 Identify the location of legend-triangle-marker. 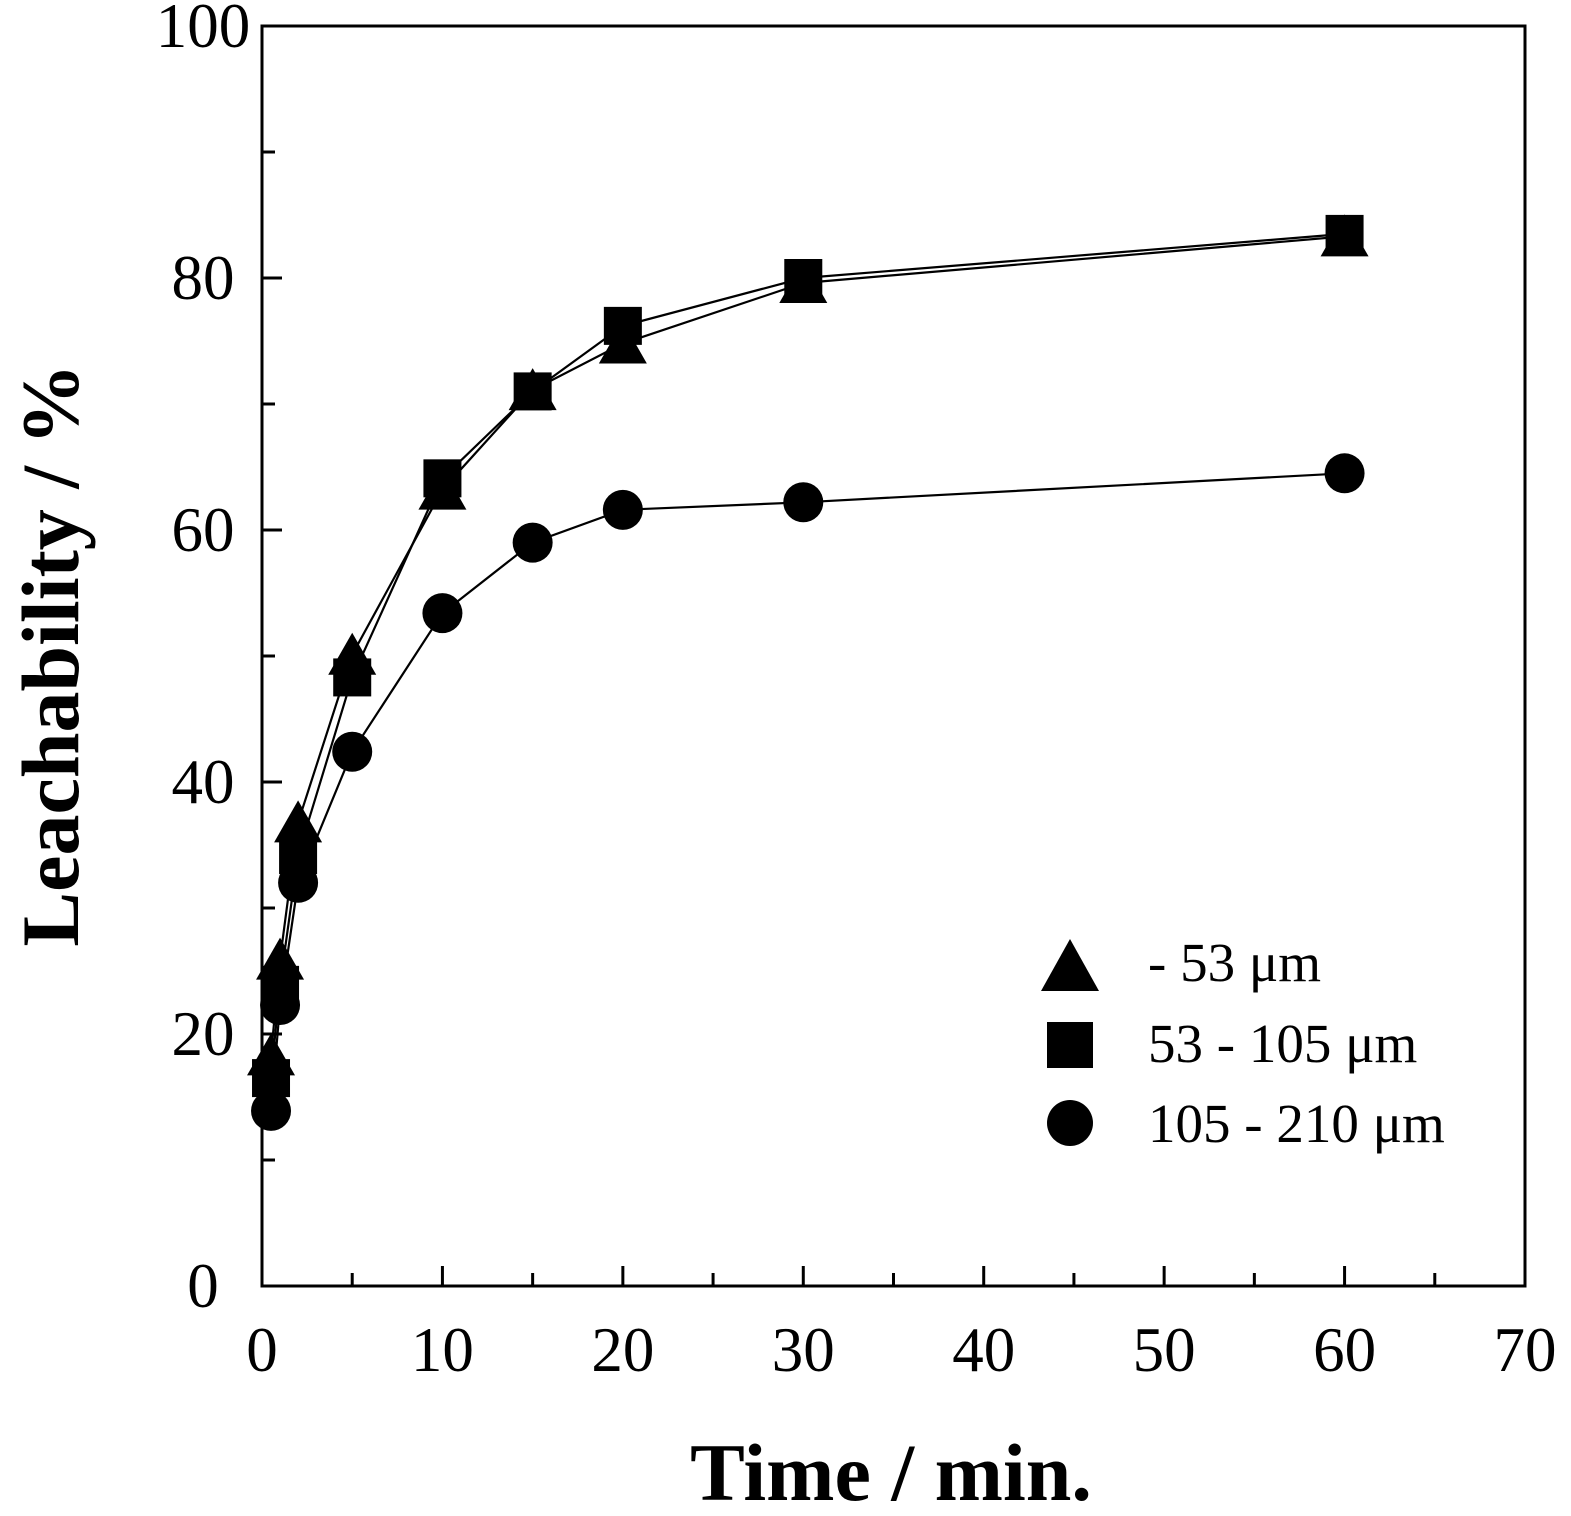
(1070, 965).